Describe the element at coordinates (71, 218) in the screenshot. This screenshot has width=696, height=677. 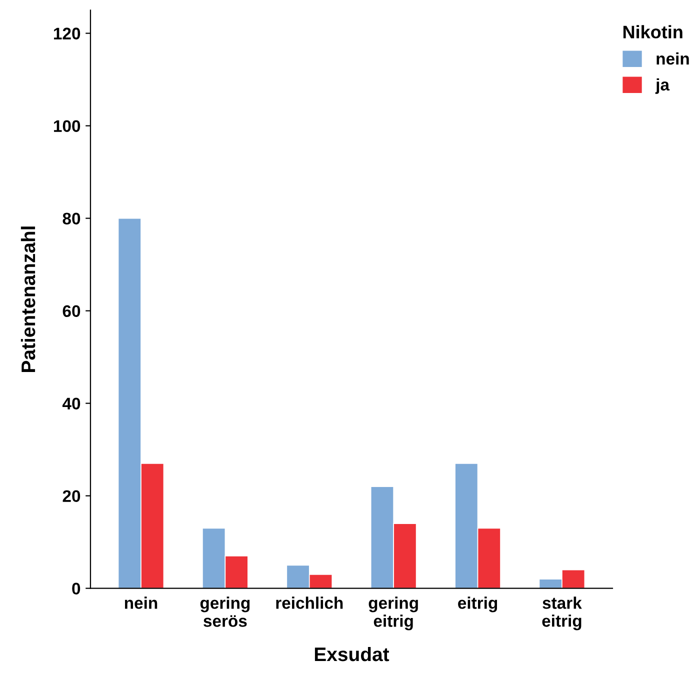
I see `y-tick-label: 80` at that location.